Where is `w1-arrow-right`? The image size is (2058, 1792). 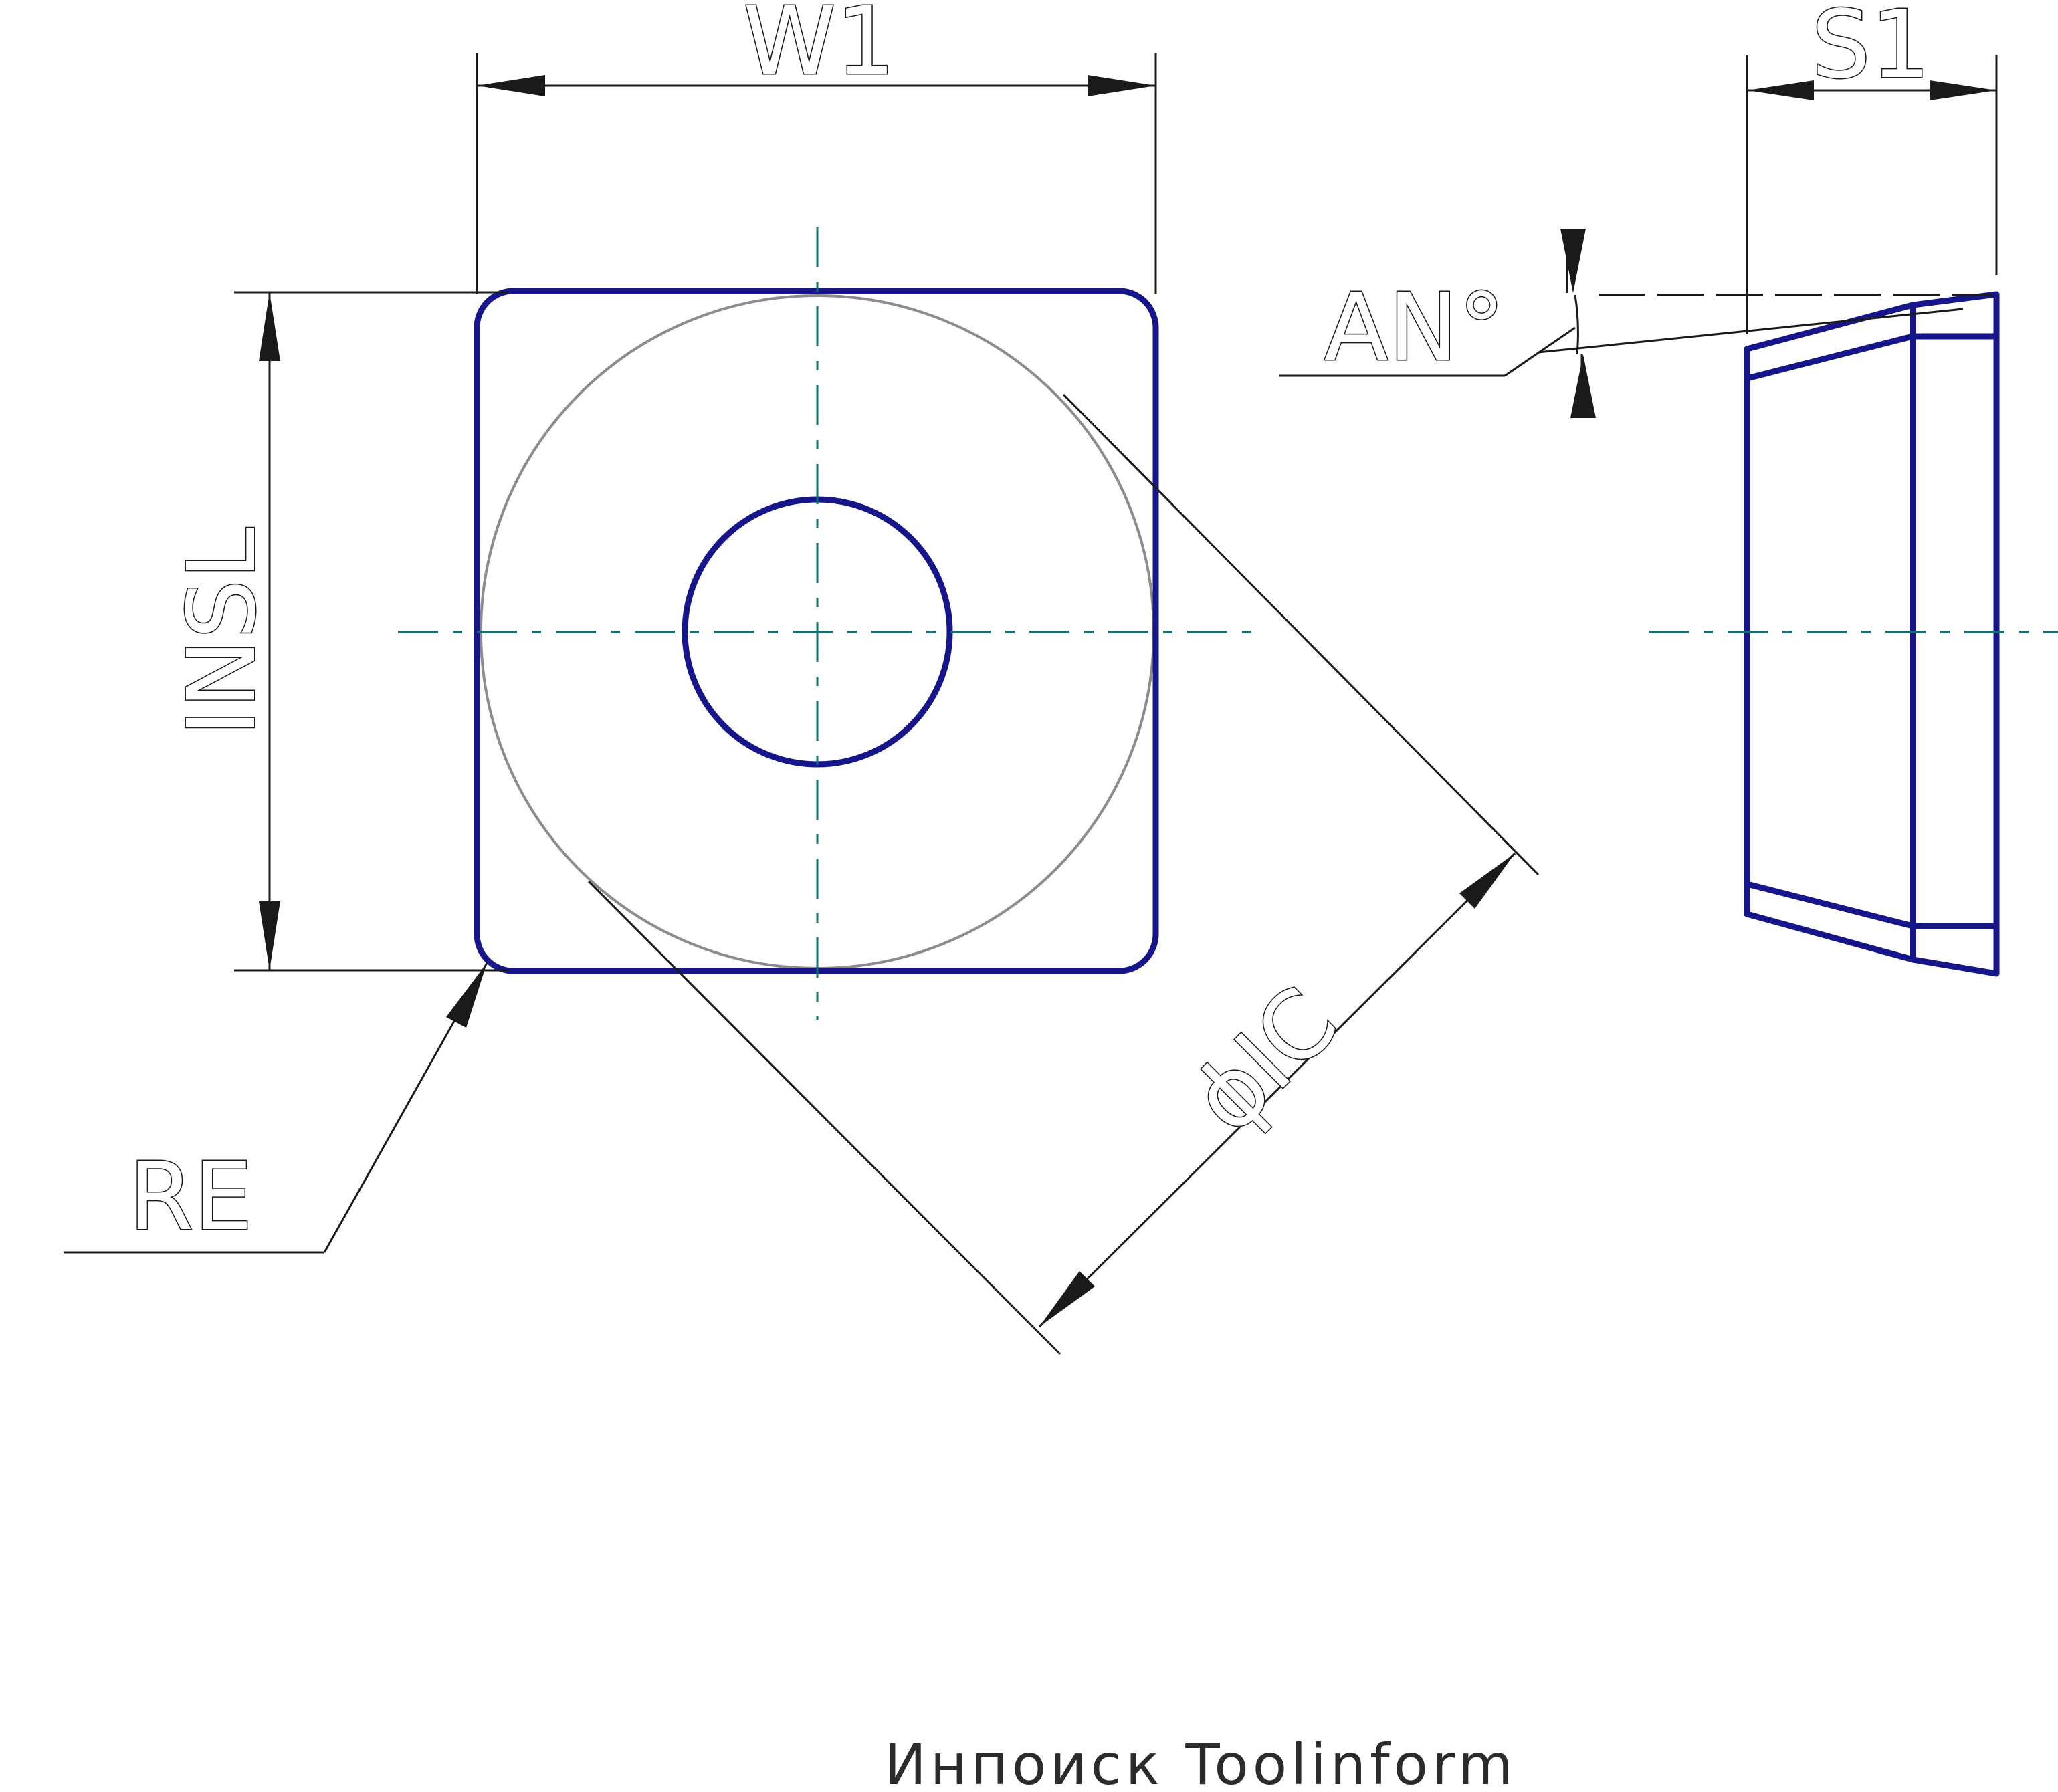 w1-arrow-right is located at coordinates (1122, 85).